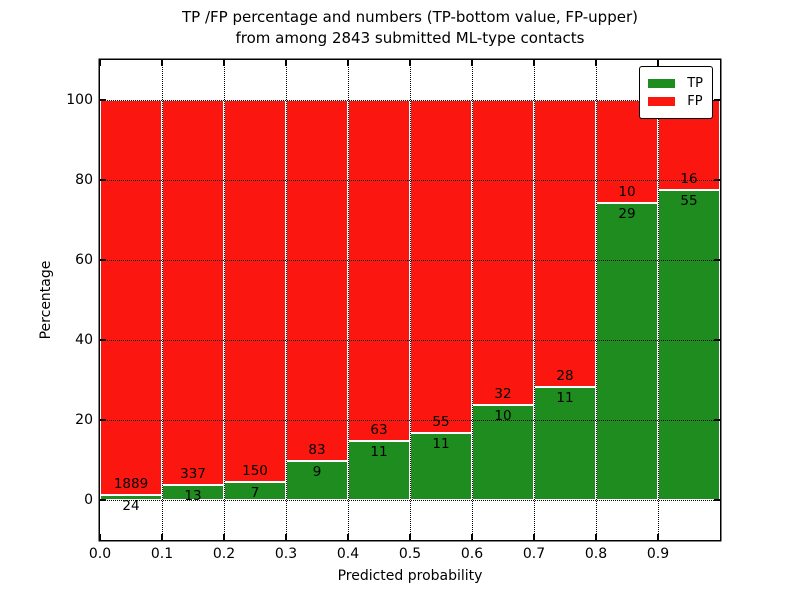 Image resolution: width=800 pixels, height=600 pixels. Describe the element at coordinates (100, 554) in the screenshot. I see `x-tick-label: 0.0` at that location.